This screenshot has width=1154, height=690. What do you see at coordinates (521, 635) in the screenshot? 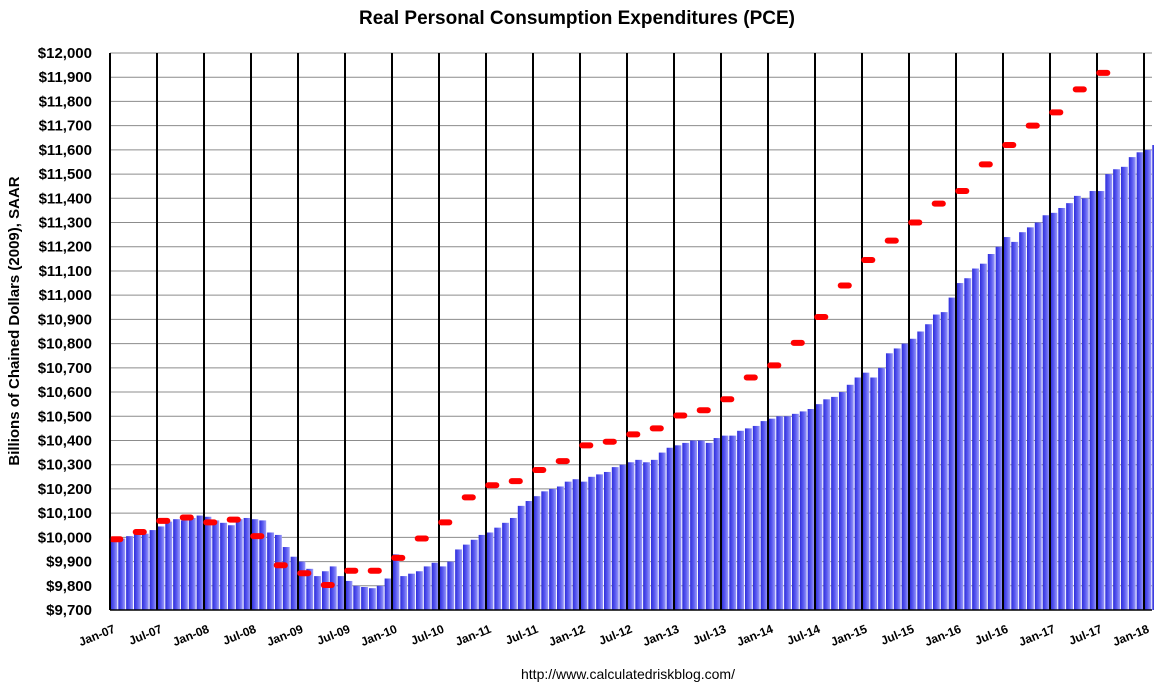
I see `x-tick-label: Jul-11` at bounding box center [521, 635].